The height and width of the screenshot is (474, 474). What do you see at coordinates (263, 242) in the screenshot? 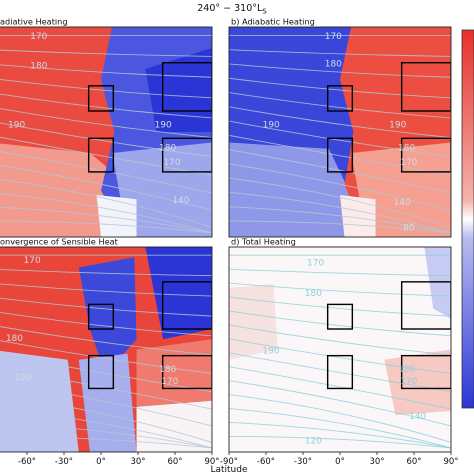
I see `panel-title: d) Total Heating` at bounding box center [263, 242].